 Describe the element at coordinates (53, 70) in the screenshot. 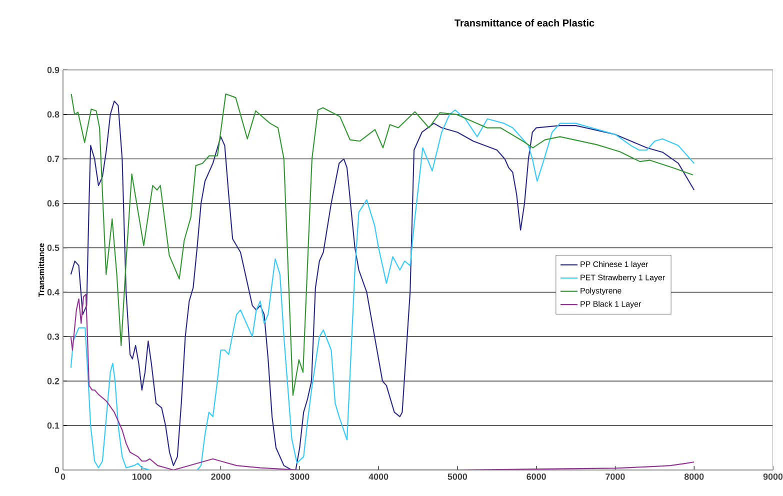

I see `y-tick-label: 0.9` at that location.